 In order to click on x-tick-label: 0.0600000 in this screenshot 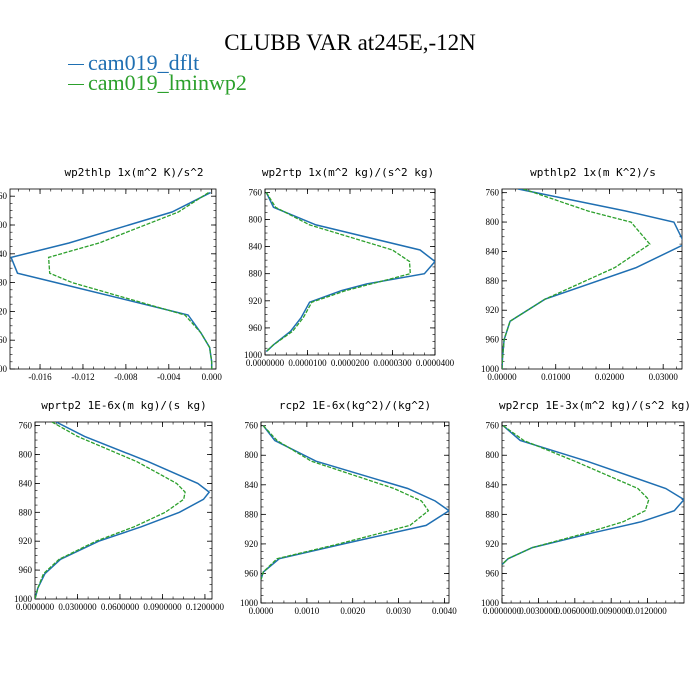, I will do `click(120, 607)`.